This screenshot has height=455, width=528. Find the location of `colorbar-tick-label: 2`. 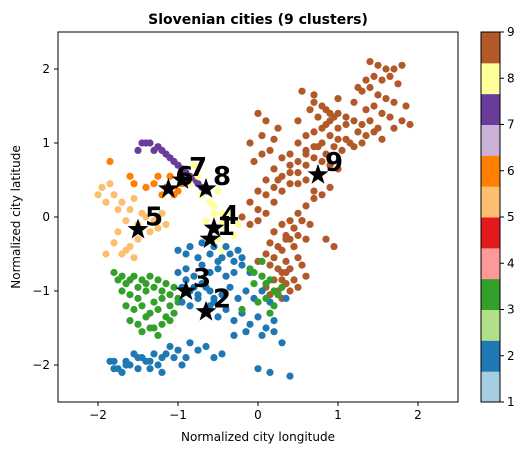

colorbar-tick-label: 2 is located at coordinates (511, 356).